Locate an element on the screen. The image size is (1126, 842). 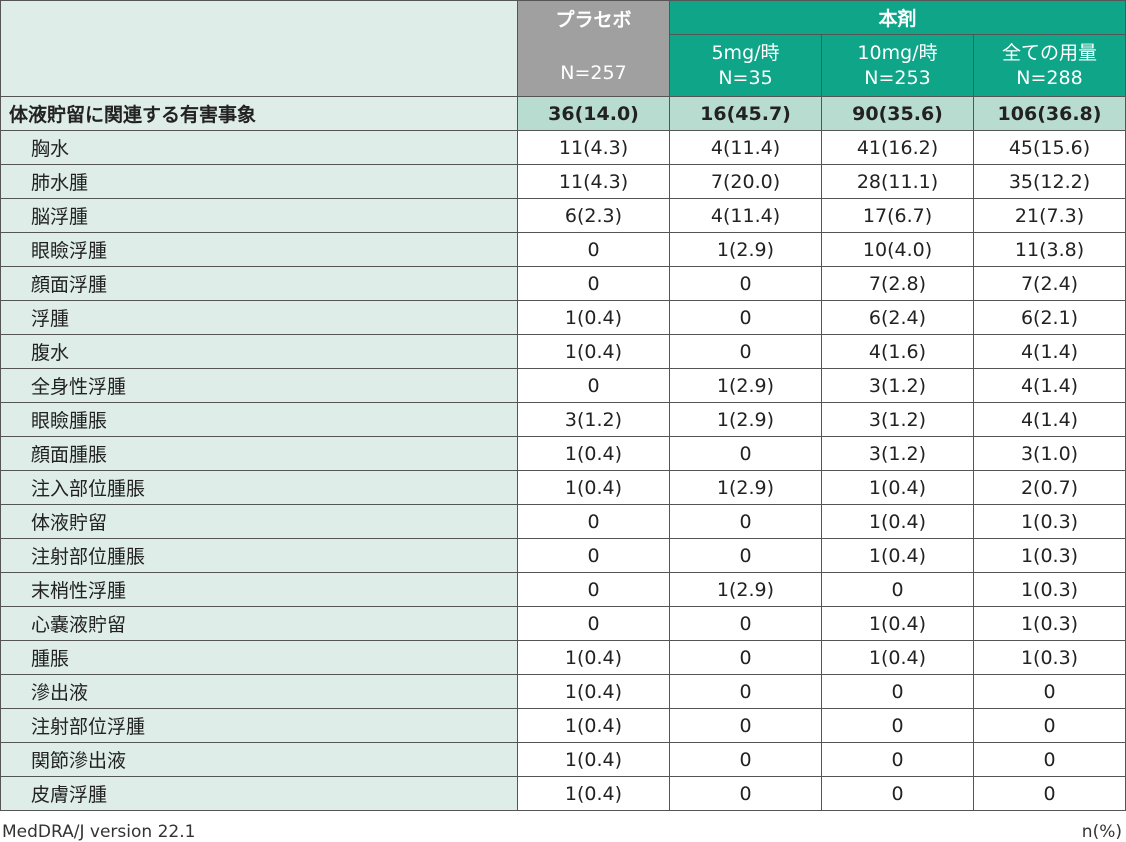
table-row: 心嚢液貯留 0 0 1(0.4) 1(0.3) is located at coordinates (563, 623).